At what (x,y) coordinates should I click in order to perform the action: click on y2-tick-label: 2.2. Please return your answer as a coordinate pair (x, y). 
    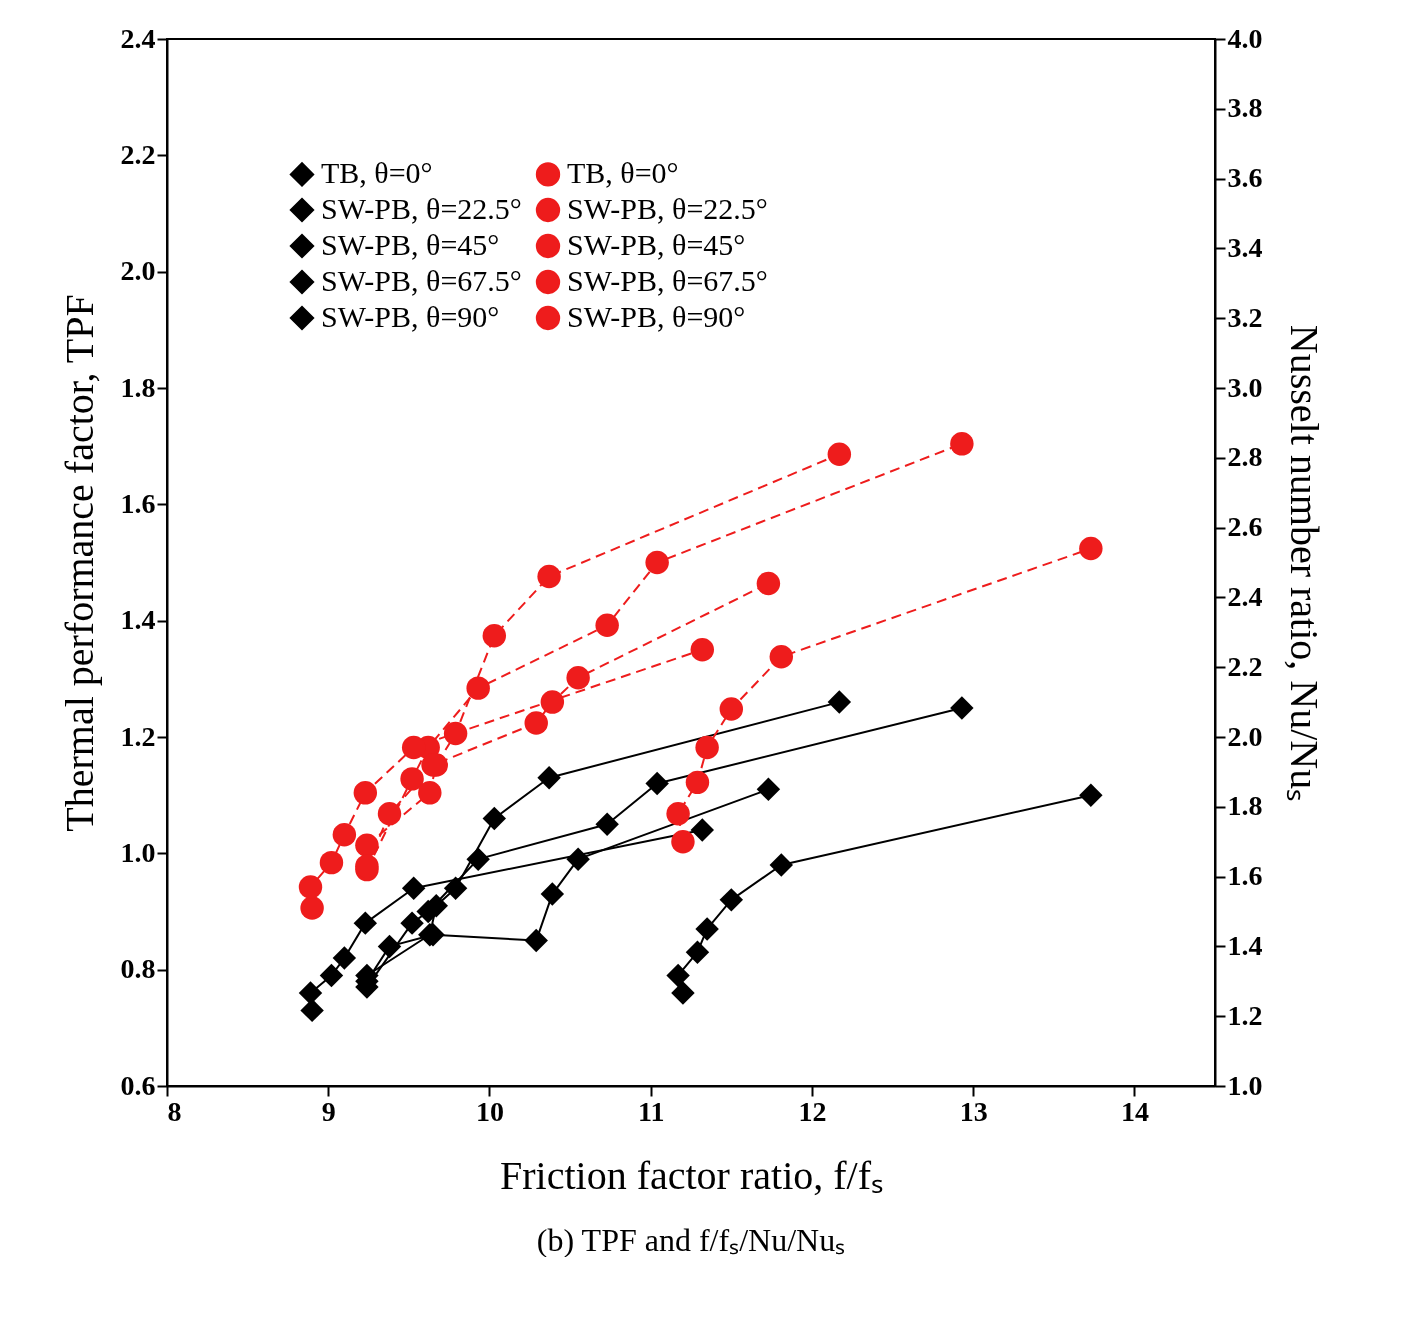
    Looking at the image, I should click on (1245, 666).